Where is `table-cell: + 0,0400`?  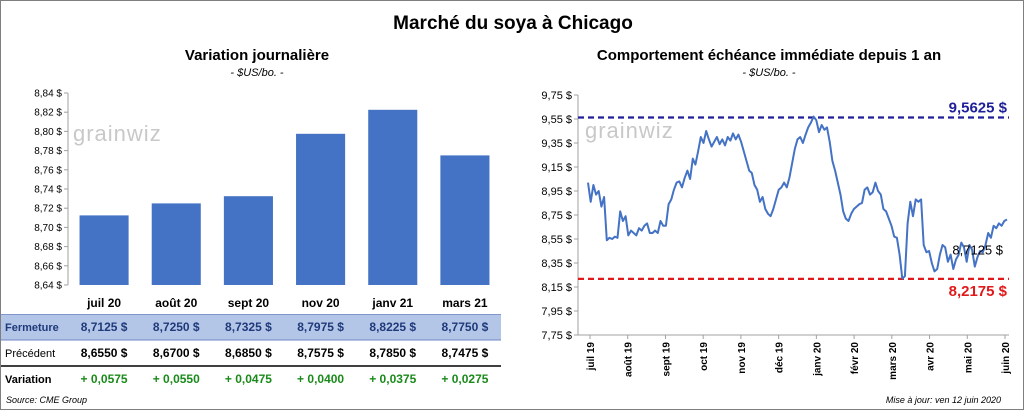 table-cell: + 0,0400 is located at coordinates (320, 379).